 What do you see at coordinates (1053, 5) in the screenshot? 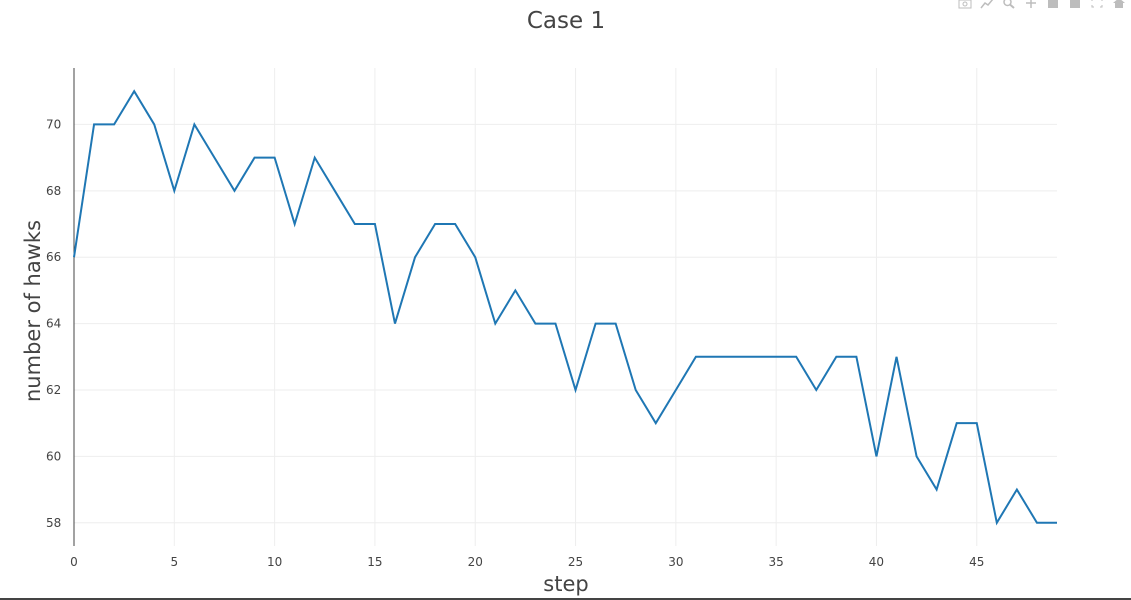
I see `zoom-in-icon` at bounding box center [1053, 5].